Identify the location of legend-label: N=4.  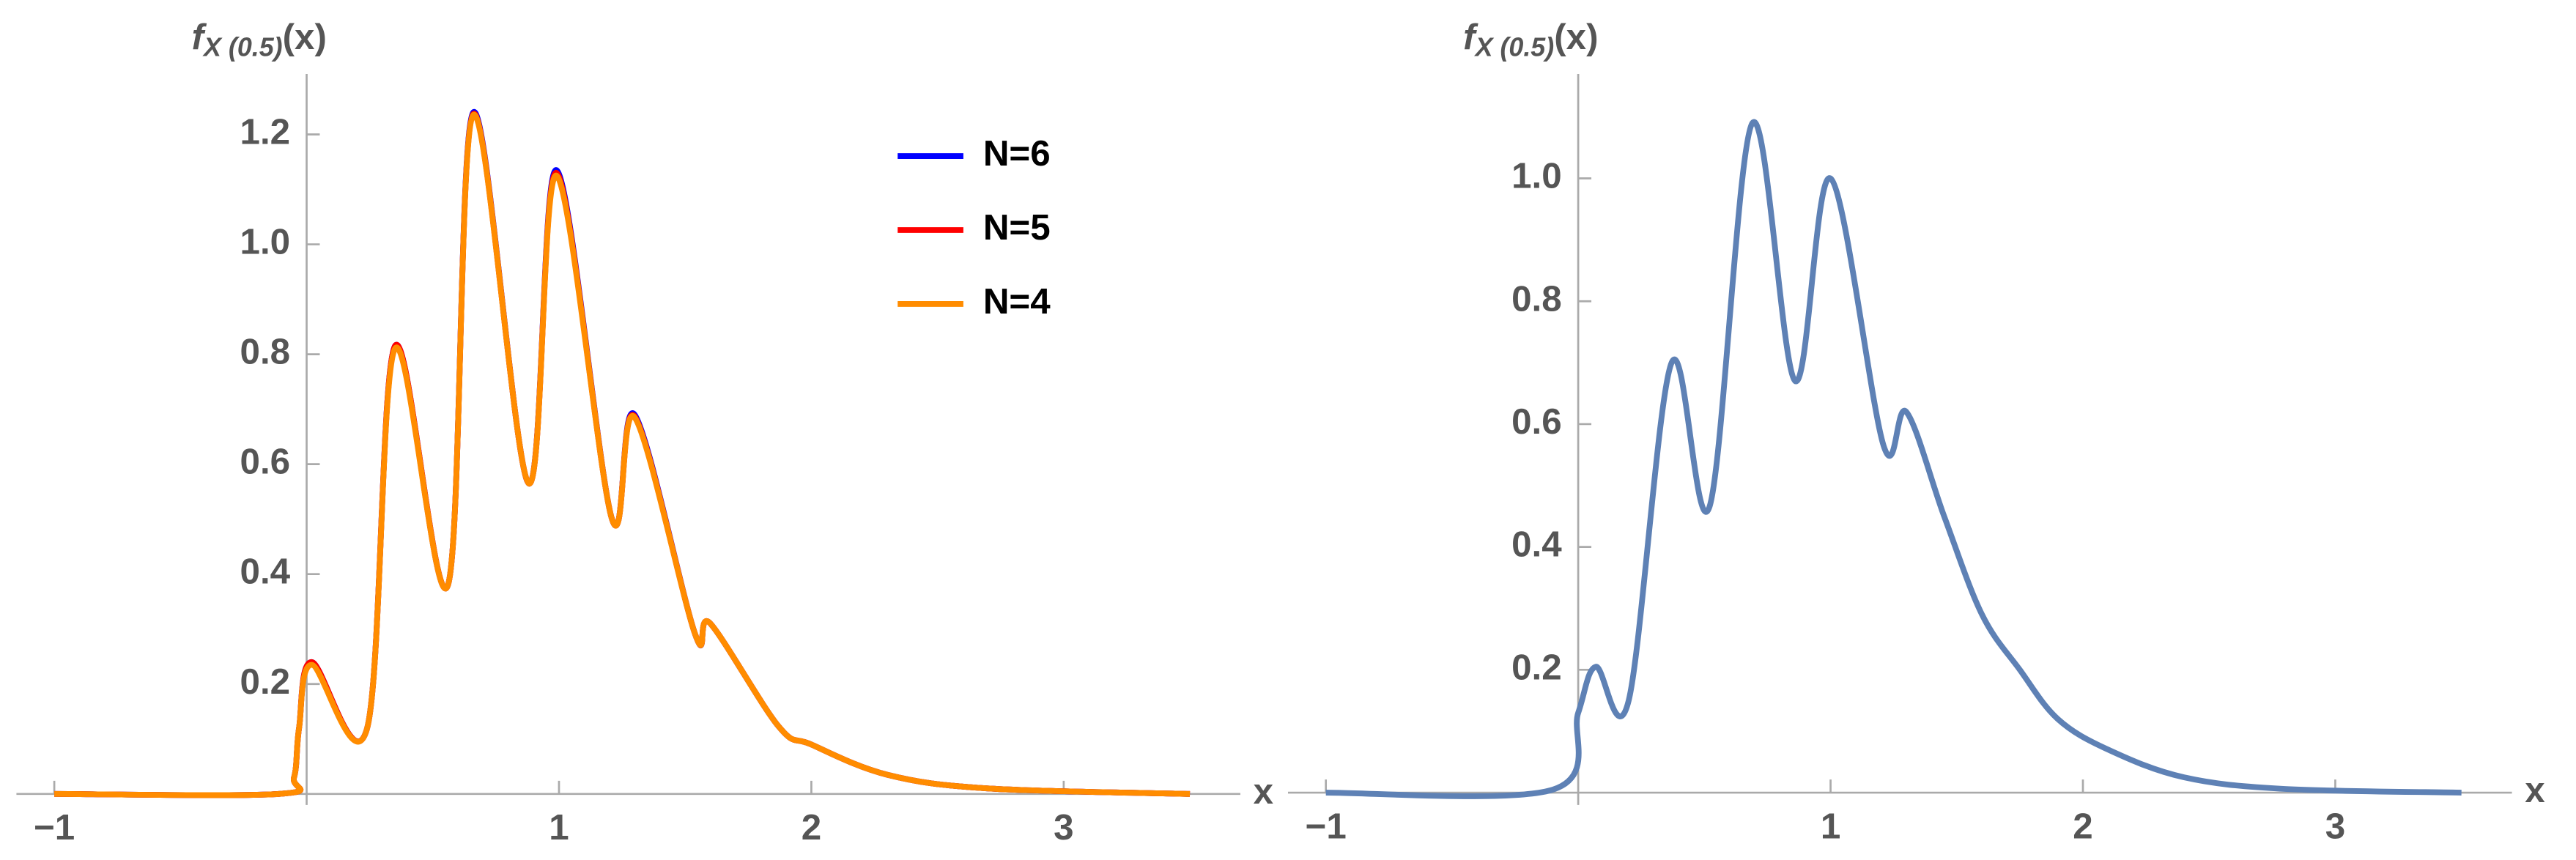
(1017, 301).